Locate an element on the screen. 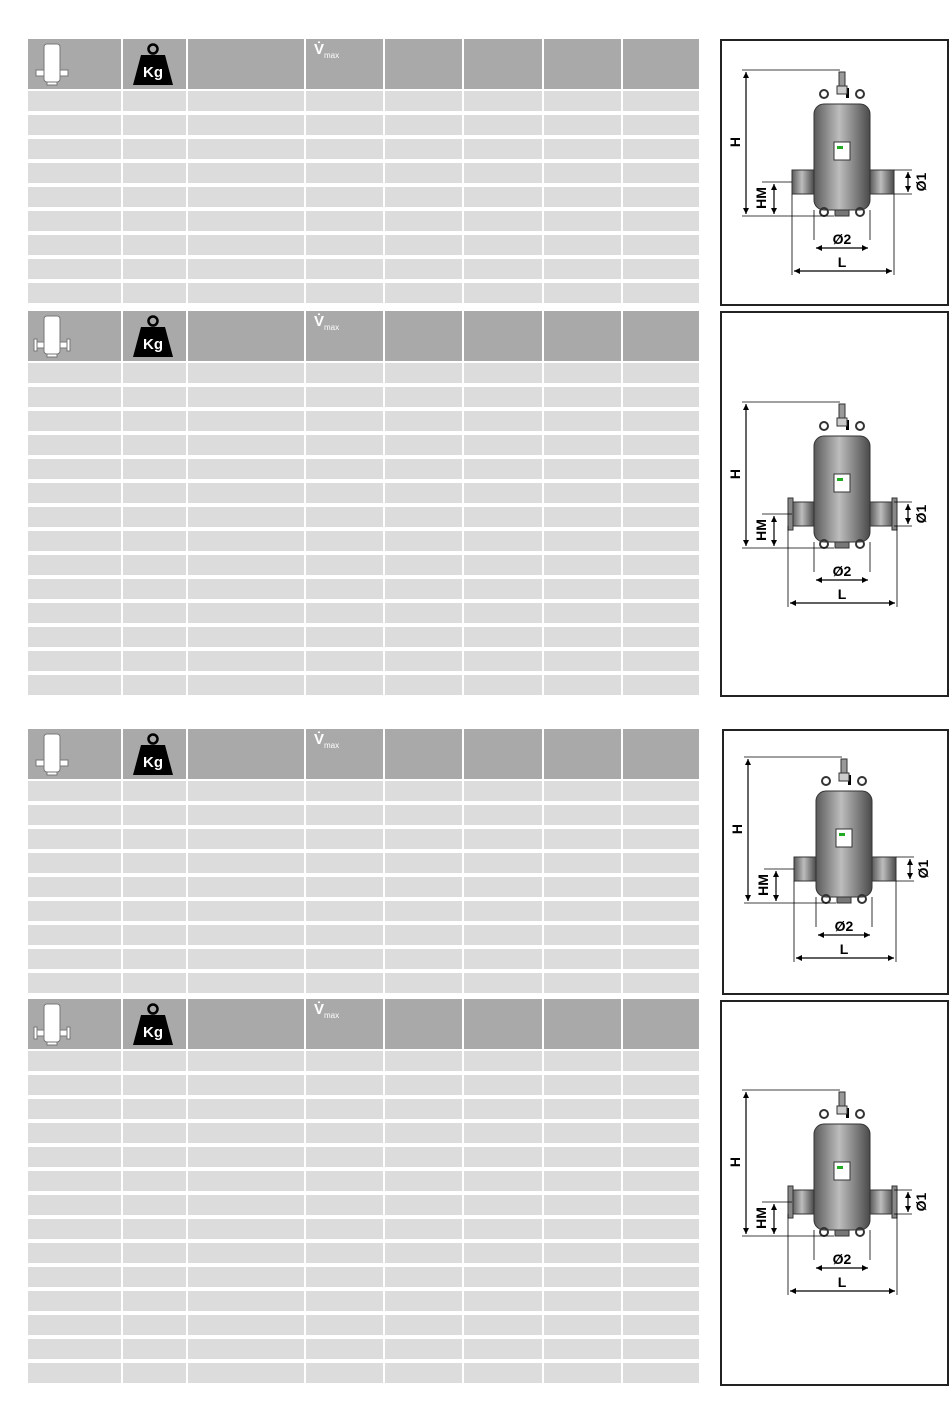 Image resolution: width=950 pixels, height=1408 pixels. header-cell: V̇max is located at coordinates (344, 754).